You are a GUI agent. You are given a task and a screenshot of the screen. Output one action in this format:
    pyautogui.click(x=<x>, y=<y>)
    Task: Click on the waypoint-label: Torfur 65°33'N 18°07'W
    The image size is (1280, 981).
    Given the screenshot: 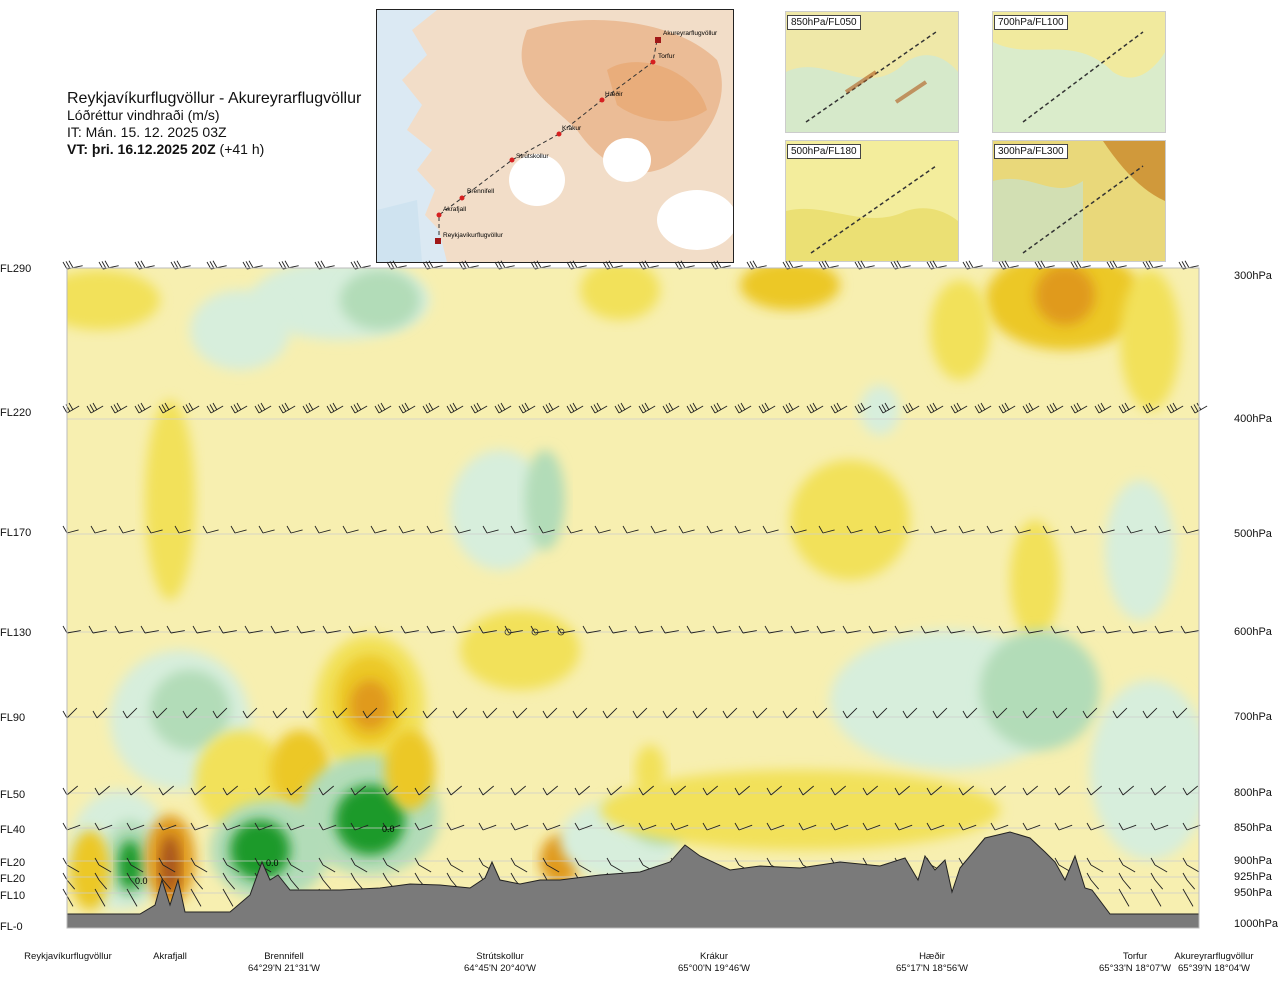 What is the action you would take?
    pyautogui.click(x=1135, y=962)
    